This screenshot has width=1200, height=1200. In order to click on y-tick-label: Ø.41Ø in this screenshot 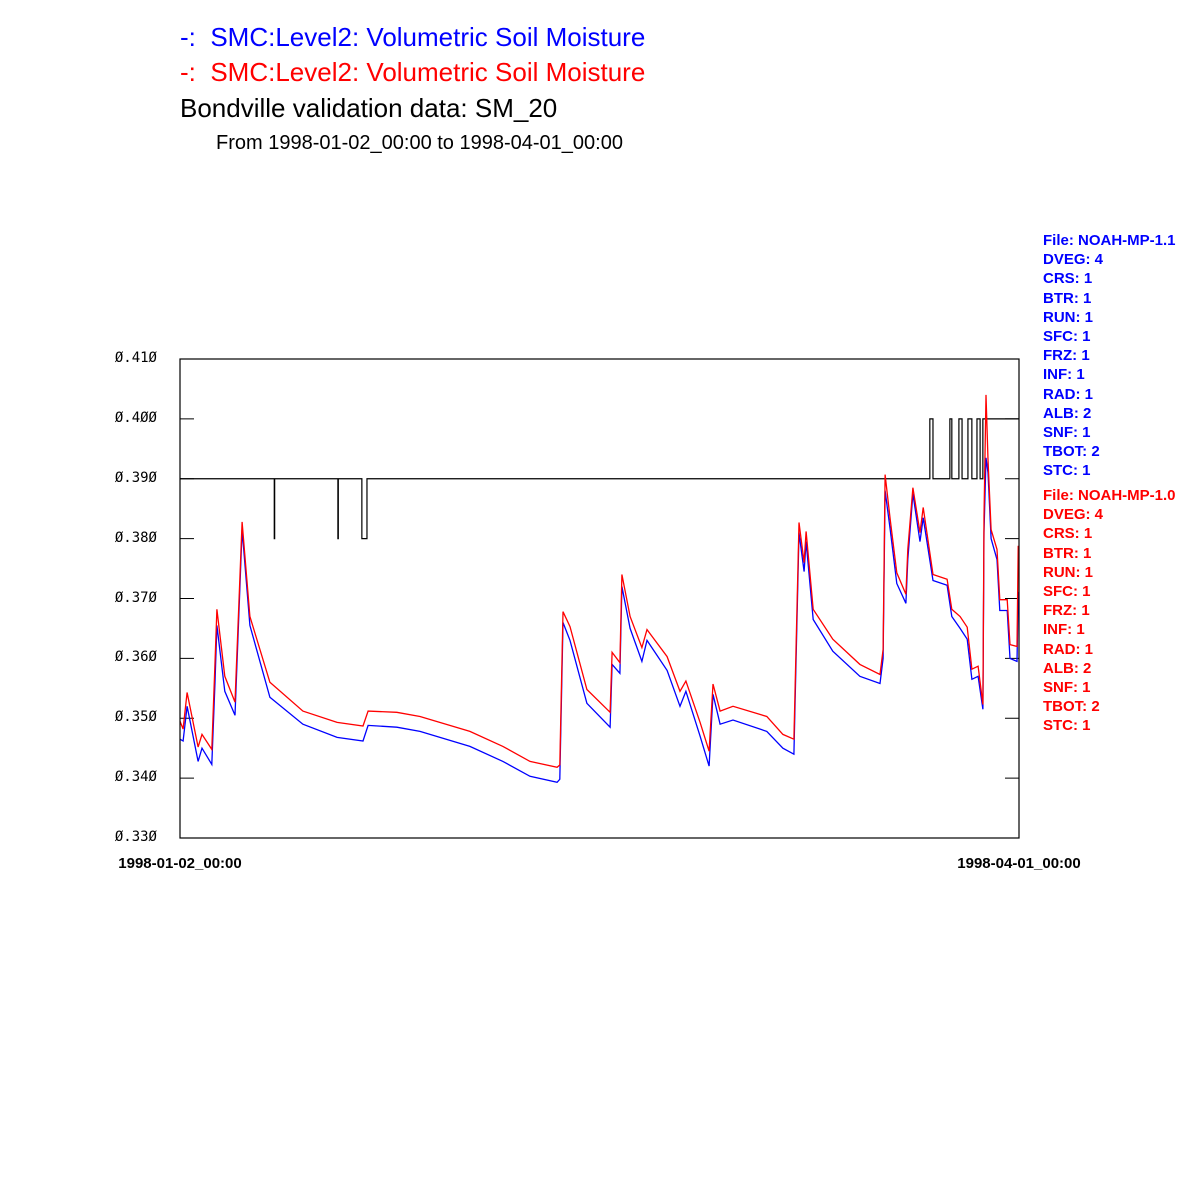, I will do `click(135, 358)`.